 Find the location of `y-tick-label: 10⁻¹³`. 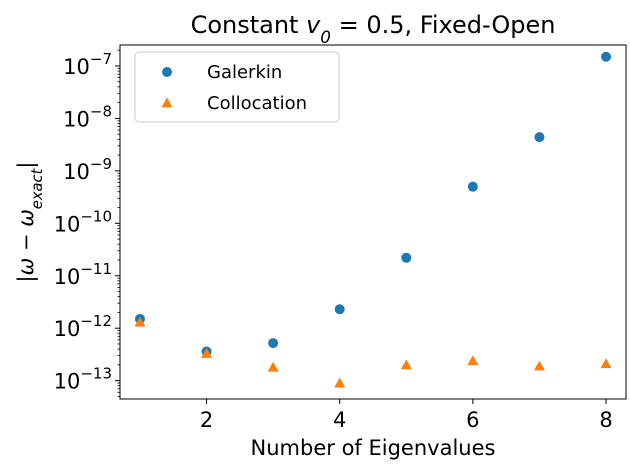

y-tick-label: 10⁻¹³ is located at coordinates (83, 379).